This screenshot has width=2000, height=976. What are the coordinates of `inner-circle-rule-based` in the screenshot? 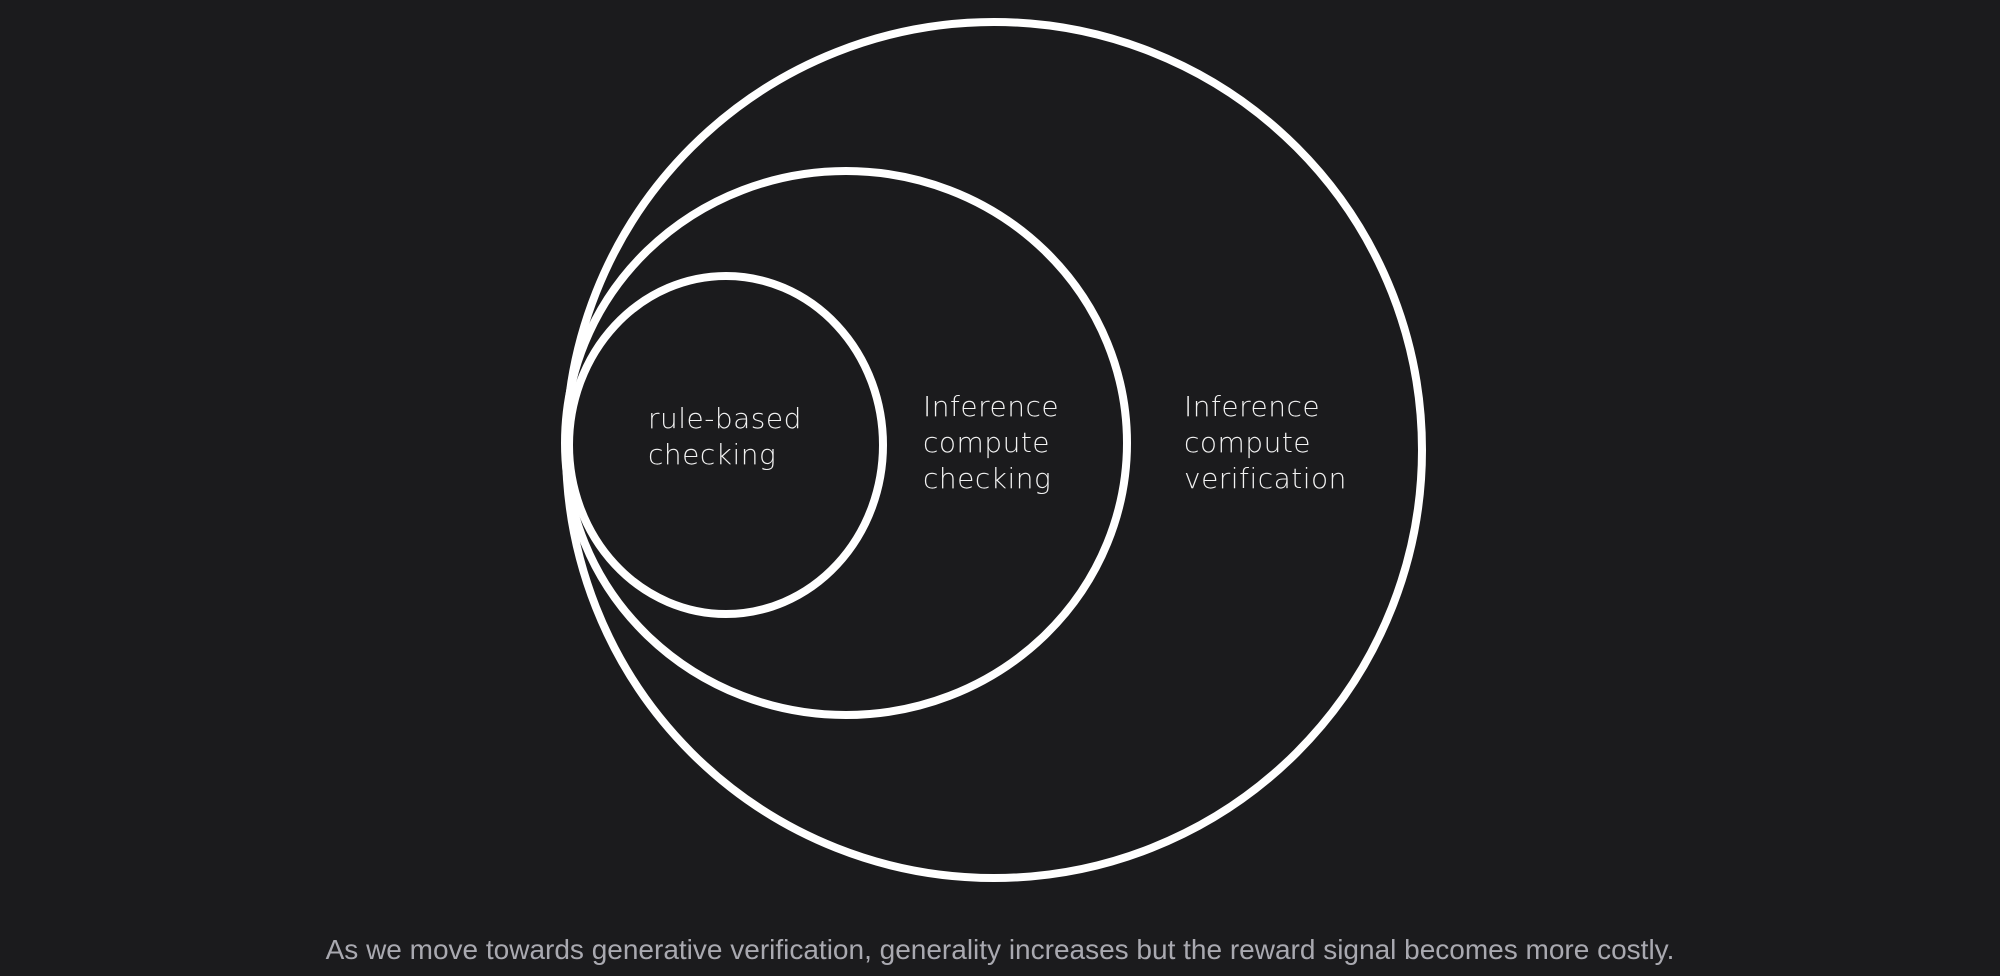 It's located at (726, 445).